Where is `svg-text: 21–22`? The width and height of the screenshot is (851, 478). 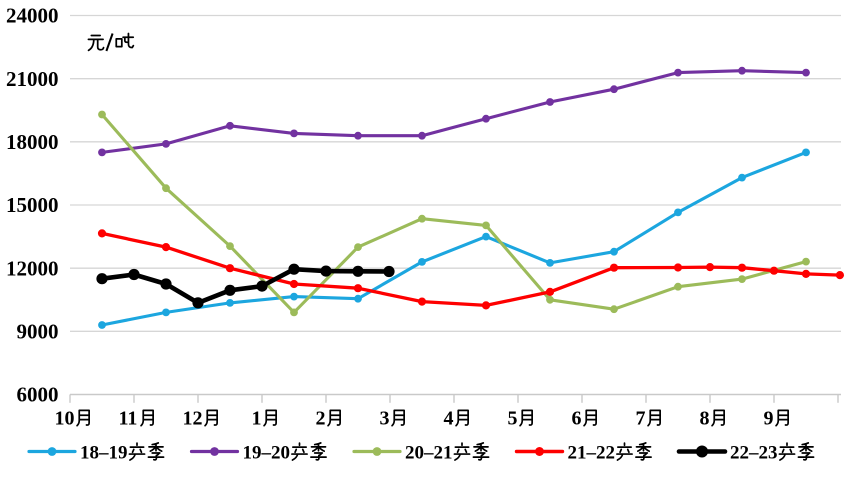 svg-text: 21–22 is located at coordinates (592, 452).